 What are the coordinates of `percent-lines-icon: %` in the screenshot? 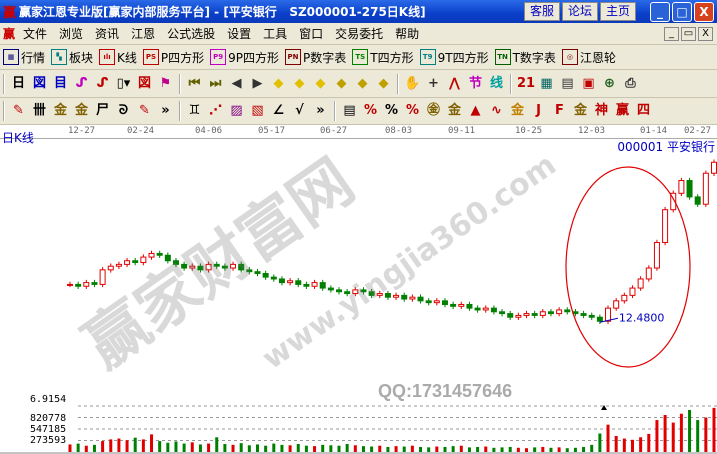 It's located at (412, 110).